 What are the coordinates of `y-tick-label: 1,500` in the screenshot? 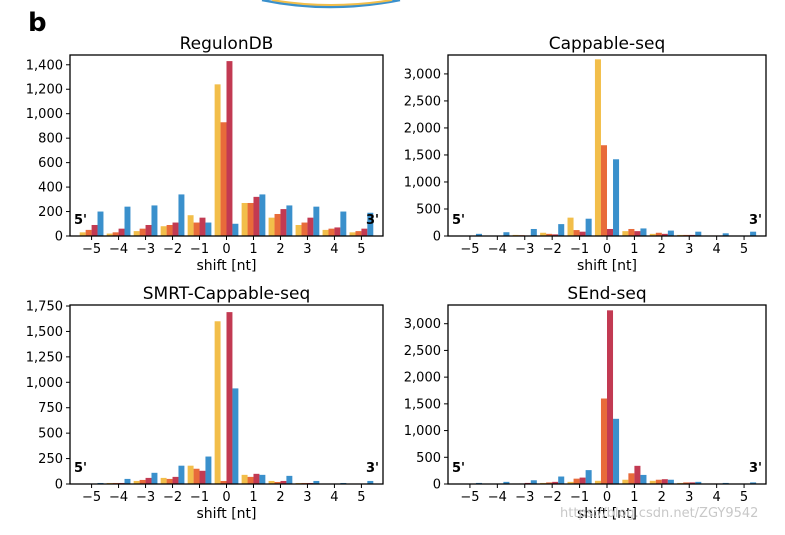 It's located at (422, 155).